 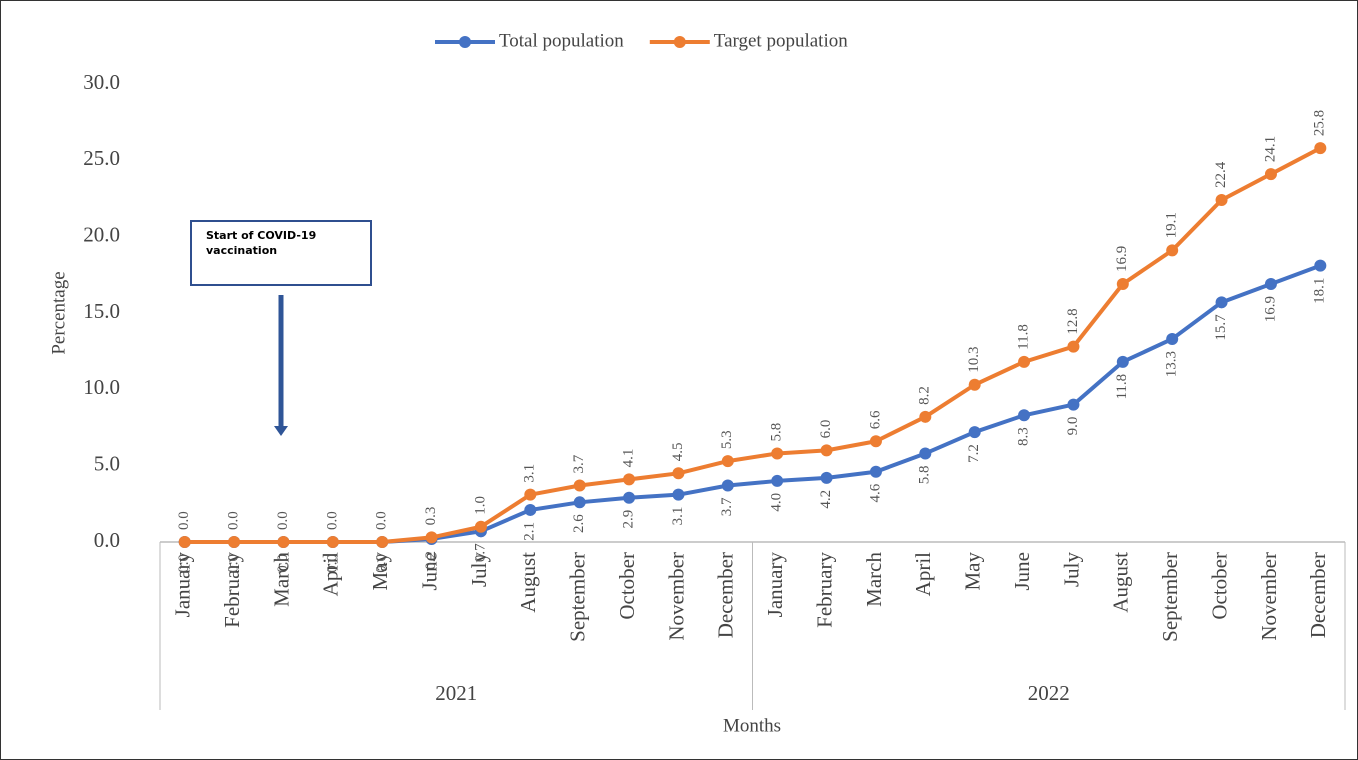 I want to click on x-tick-label: October, so click(x=1219, y=586).